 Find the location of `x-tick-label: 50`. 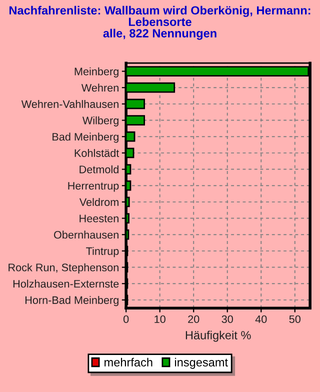

x-tick-label: 50 is located at coordinates (294, 319).